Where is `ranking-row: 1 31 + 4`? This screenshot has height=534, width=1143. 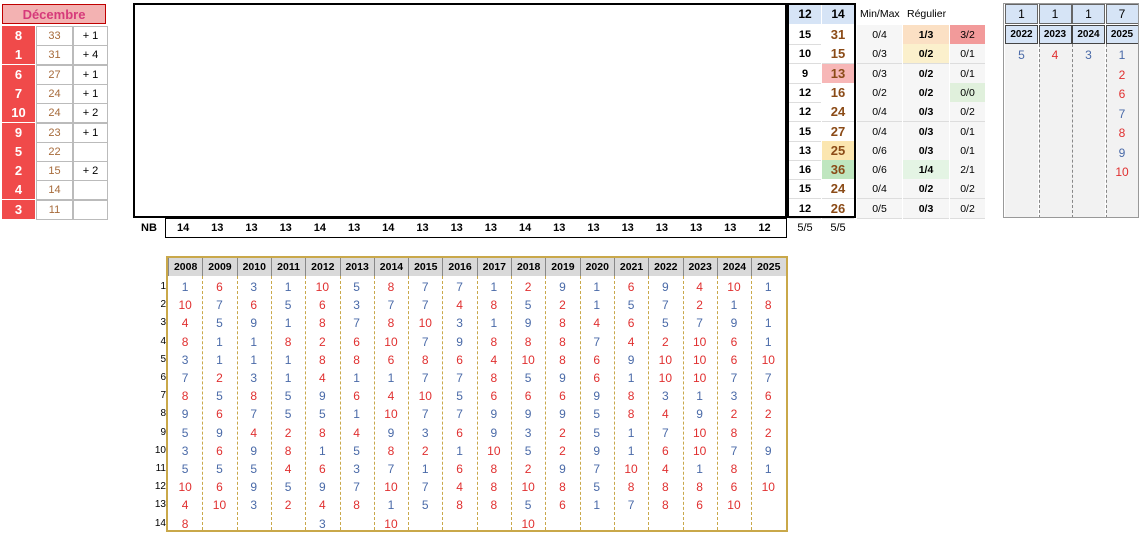
ranking-row: 1 31 + 4 is located at coordinates (55, 55).